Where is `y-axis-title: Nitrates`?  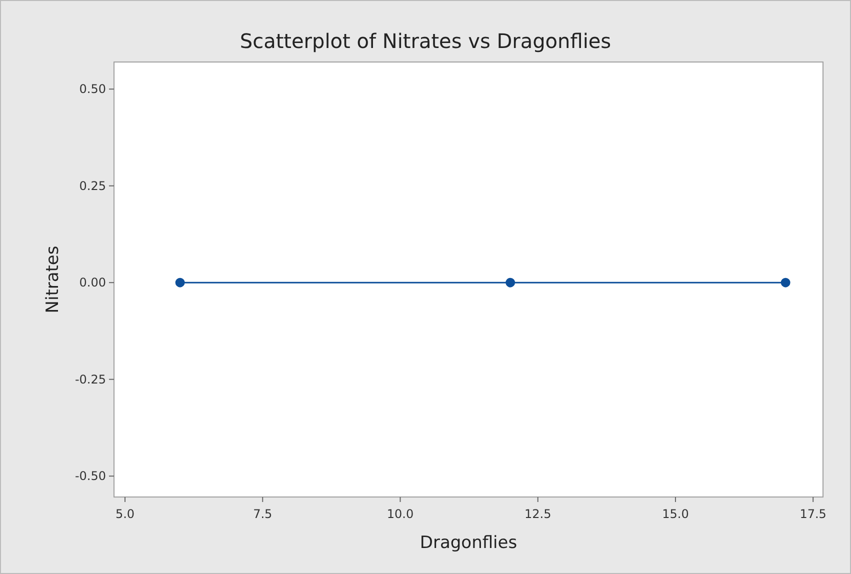
y-axis-title: Nitrates is located at coordinates (53, 280).